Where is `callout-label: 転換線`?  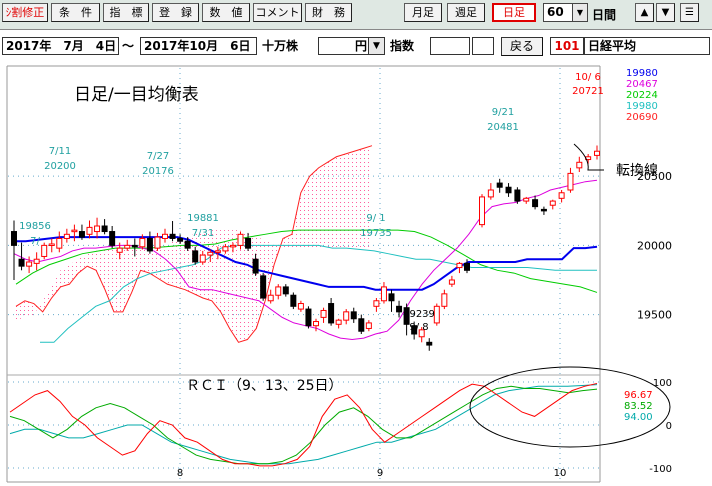 callout-label: 転換線 is located at coordinates (637, 171).